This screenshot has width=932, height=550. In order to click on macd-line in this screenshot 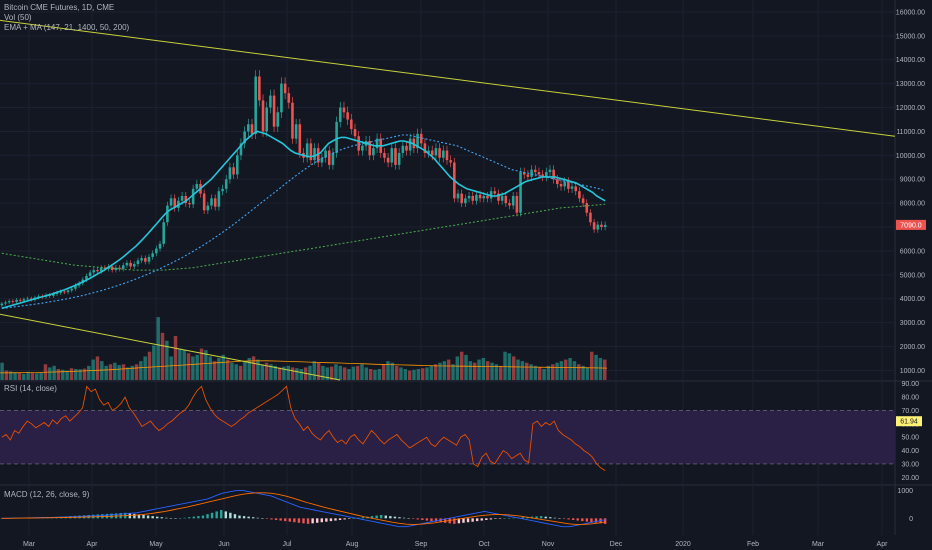, I will do `click(303, 509)`.